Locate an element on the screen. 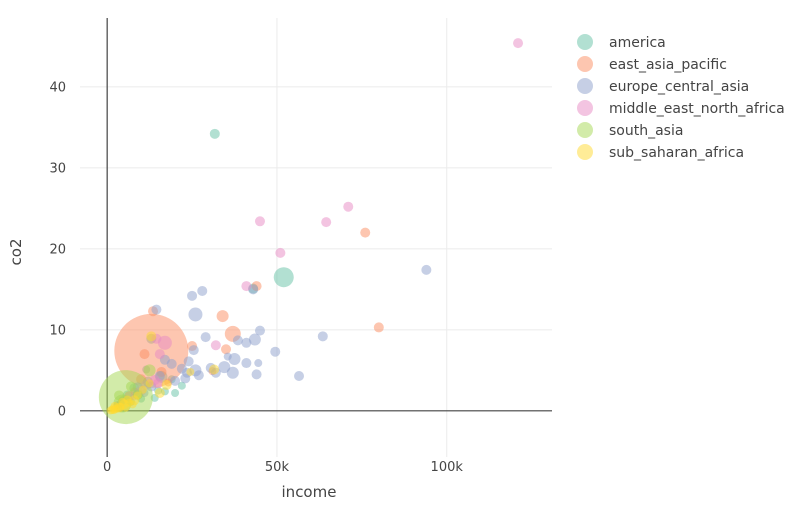 The width and height of the screenshot is (800, 510). legend-label: south_asia is located at coordinates (646, 131).